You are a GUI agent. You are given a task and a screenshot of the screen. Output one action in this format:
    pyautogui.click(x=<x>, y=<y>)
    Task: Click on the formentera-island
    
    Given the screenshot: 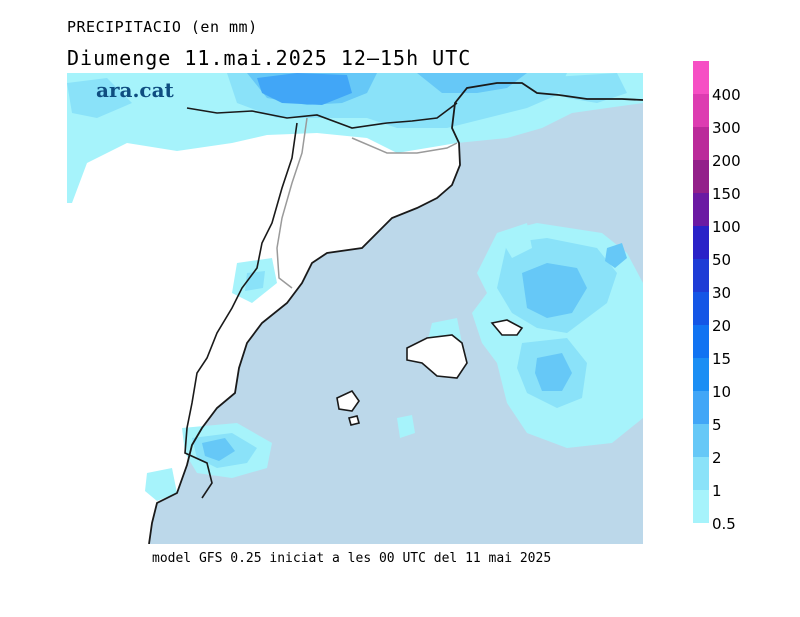 What is the action you would take?
    pyautogui.click(x=354, y=420)
    